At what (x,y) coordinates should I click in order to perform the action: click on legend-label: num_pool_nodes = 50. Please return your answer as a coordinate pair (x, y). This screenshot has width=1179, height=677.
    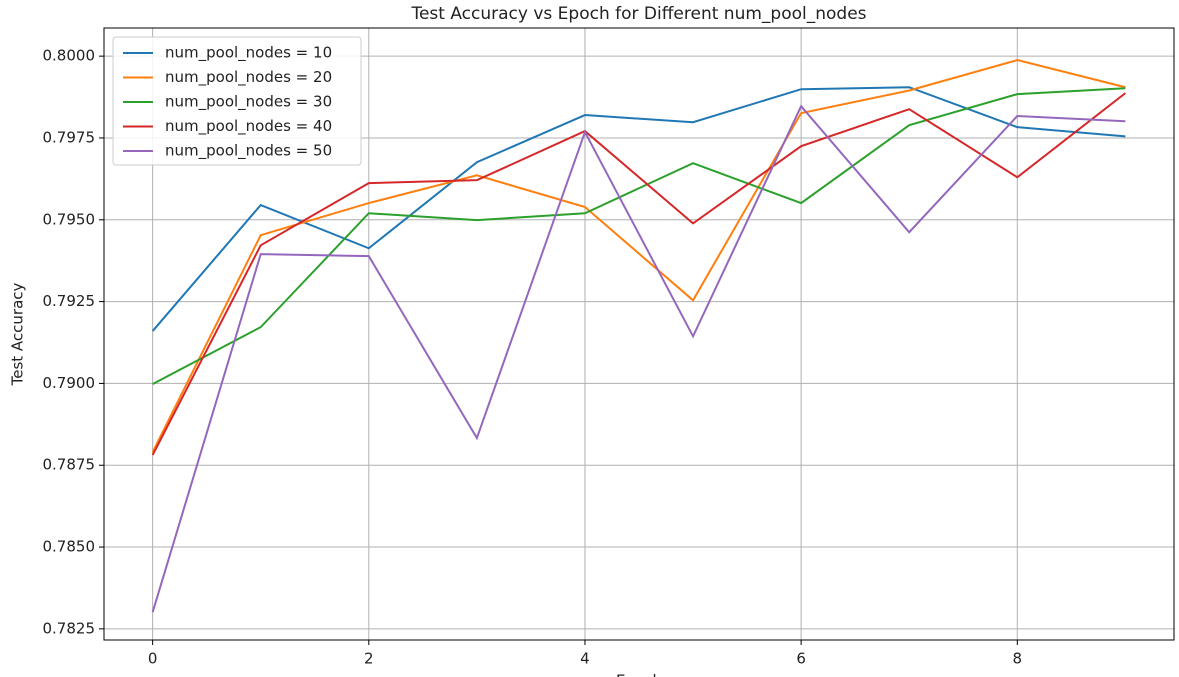
    Looking at the image, I should click on (248, 151).